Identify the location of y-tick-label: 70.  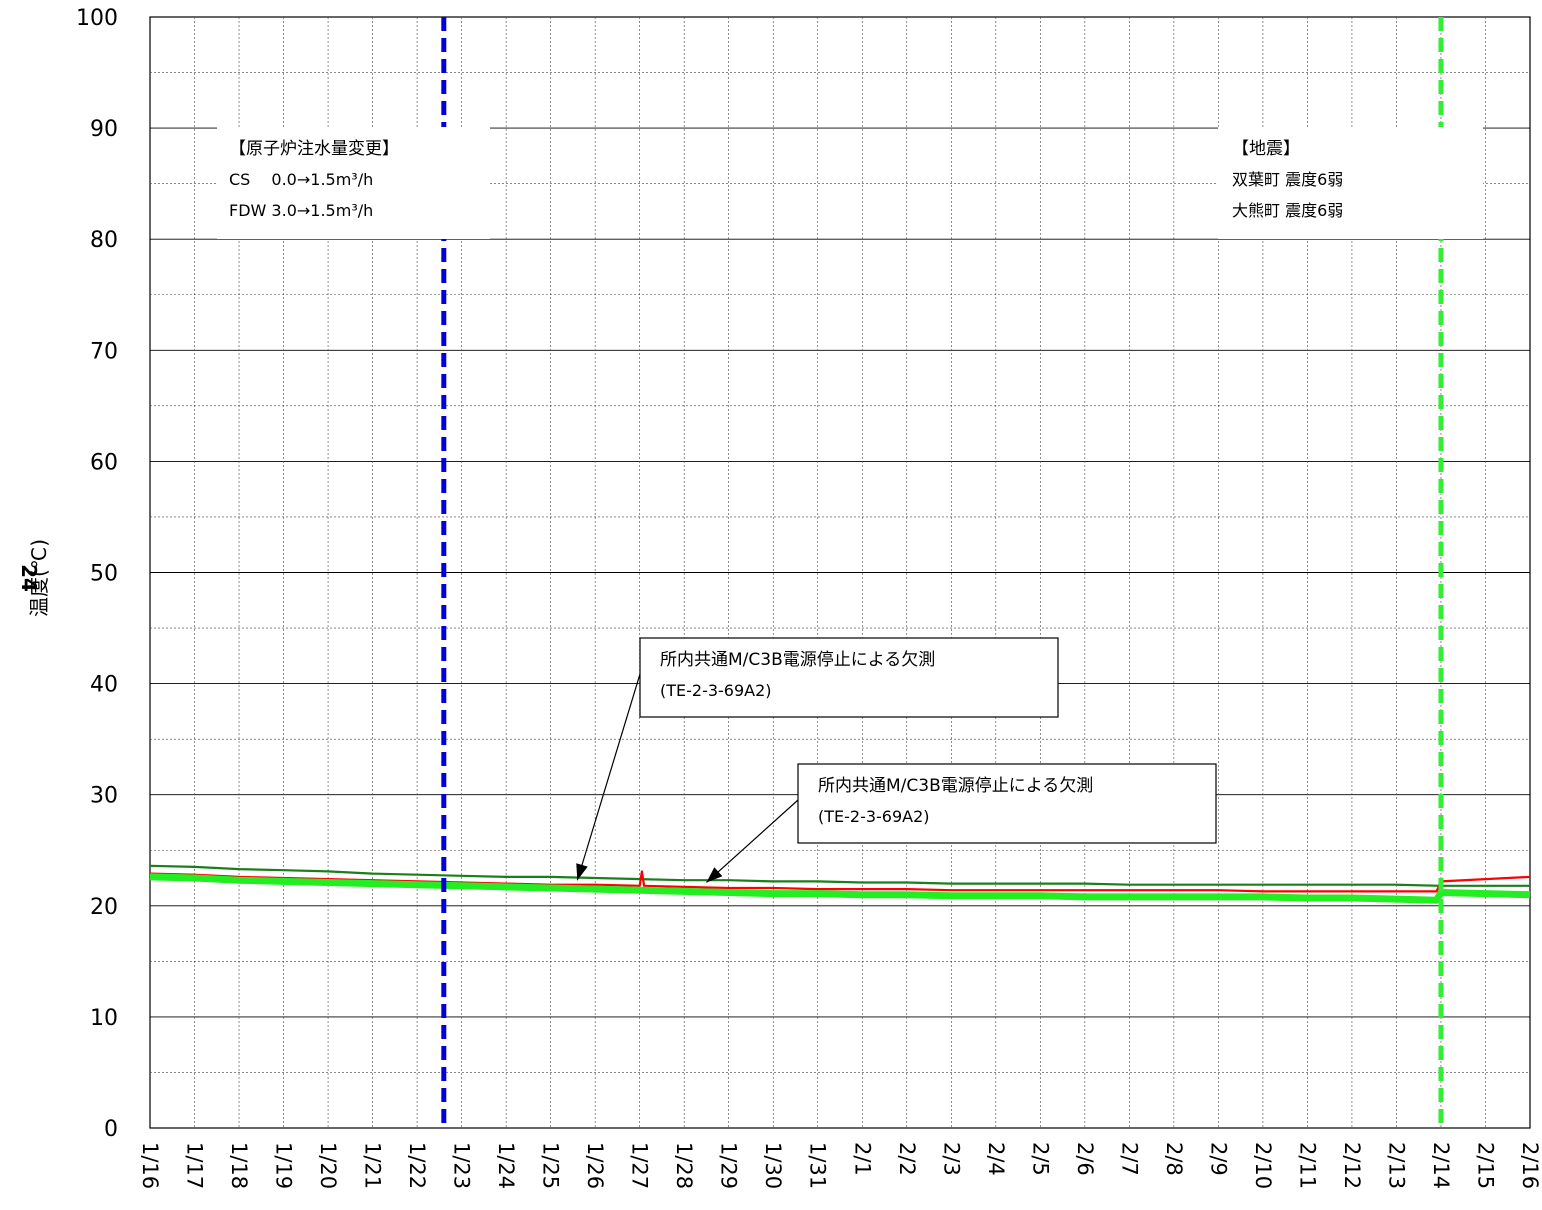
(104, 351).